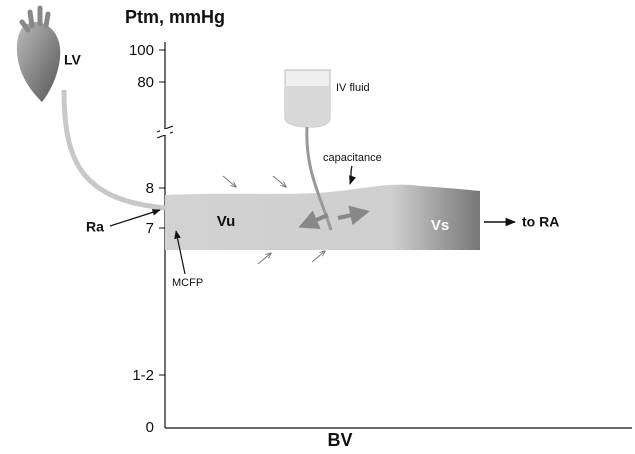  Describe the element at coordinates (35, 19) in the screenshot. I see `heart-vessels` at that location.